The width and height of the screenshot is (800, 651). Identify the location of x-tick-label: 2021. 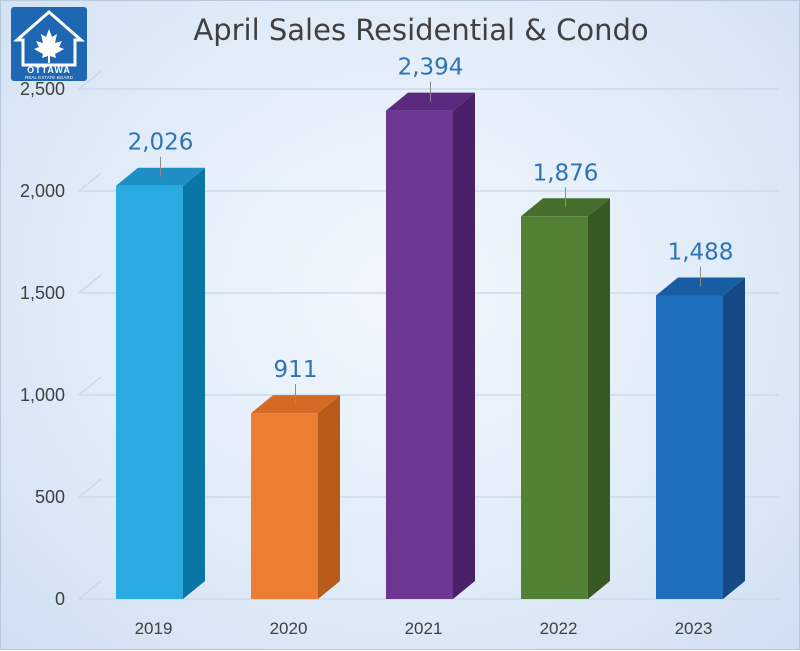
(424, 628).